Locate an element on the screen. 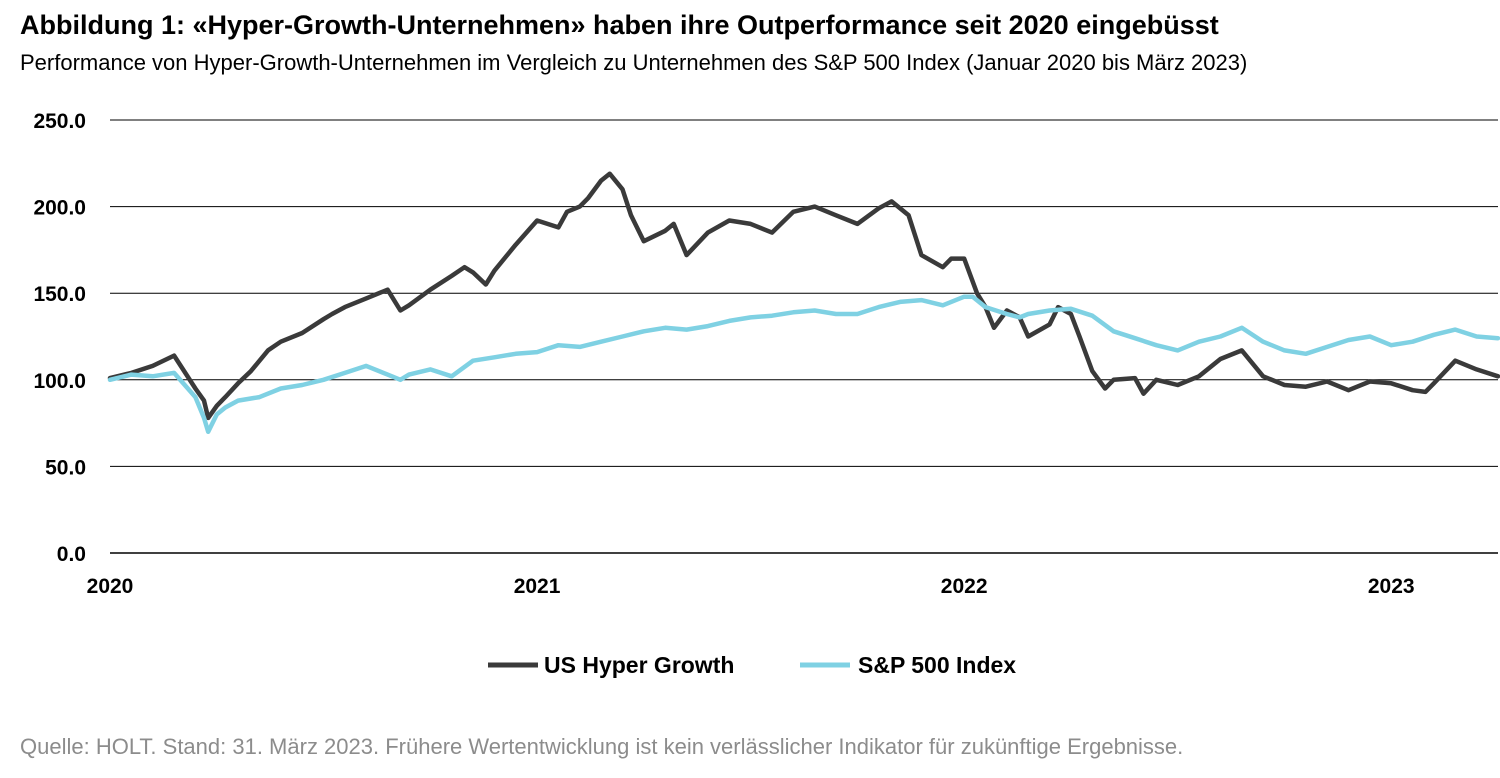  x-axis-labels: 2020 2021 2022 2023 is located at coordinates (751, 586).